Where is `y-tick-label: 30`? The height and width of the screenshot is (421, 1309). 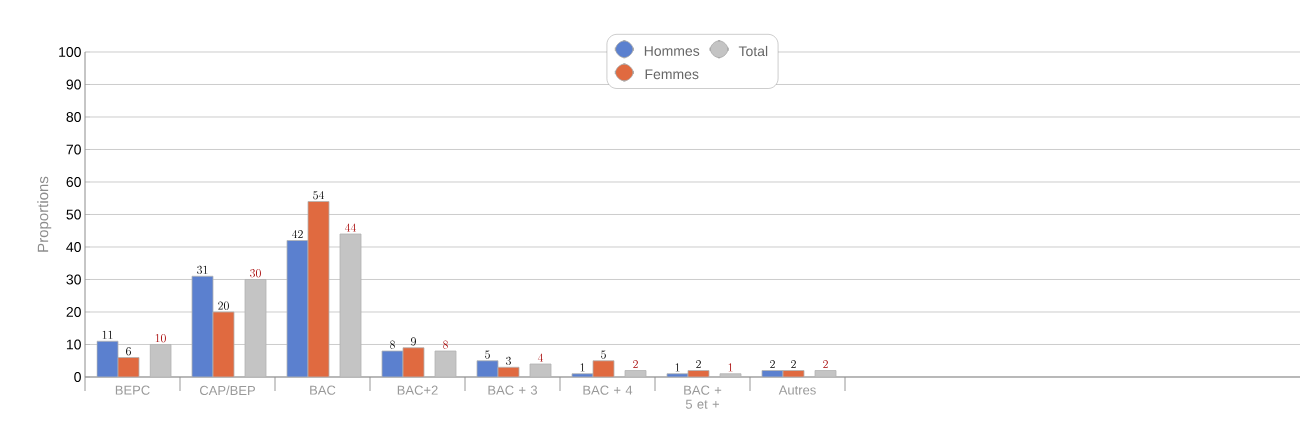
y-tick-label: 30 is located at coordinates (73, 279).